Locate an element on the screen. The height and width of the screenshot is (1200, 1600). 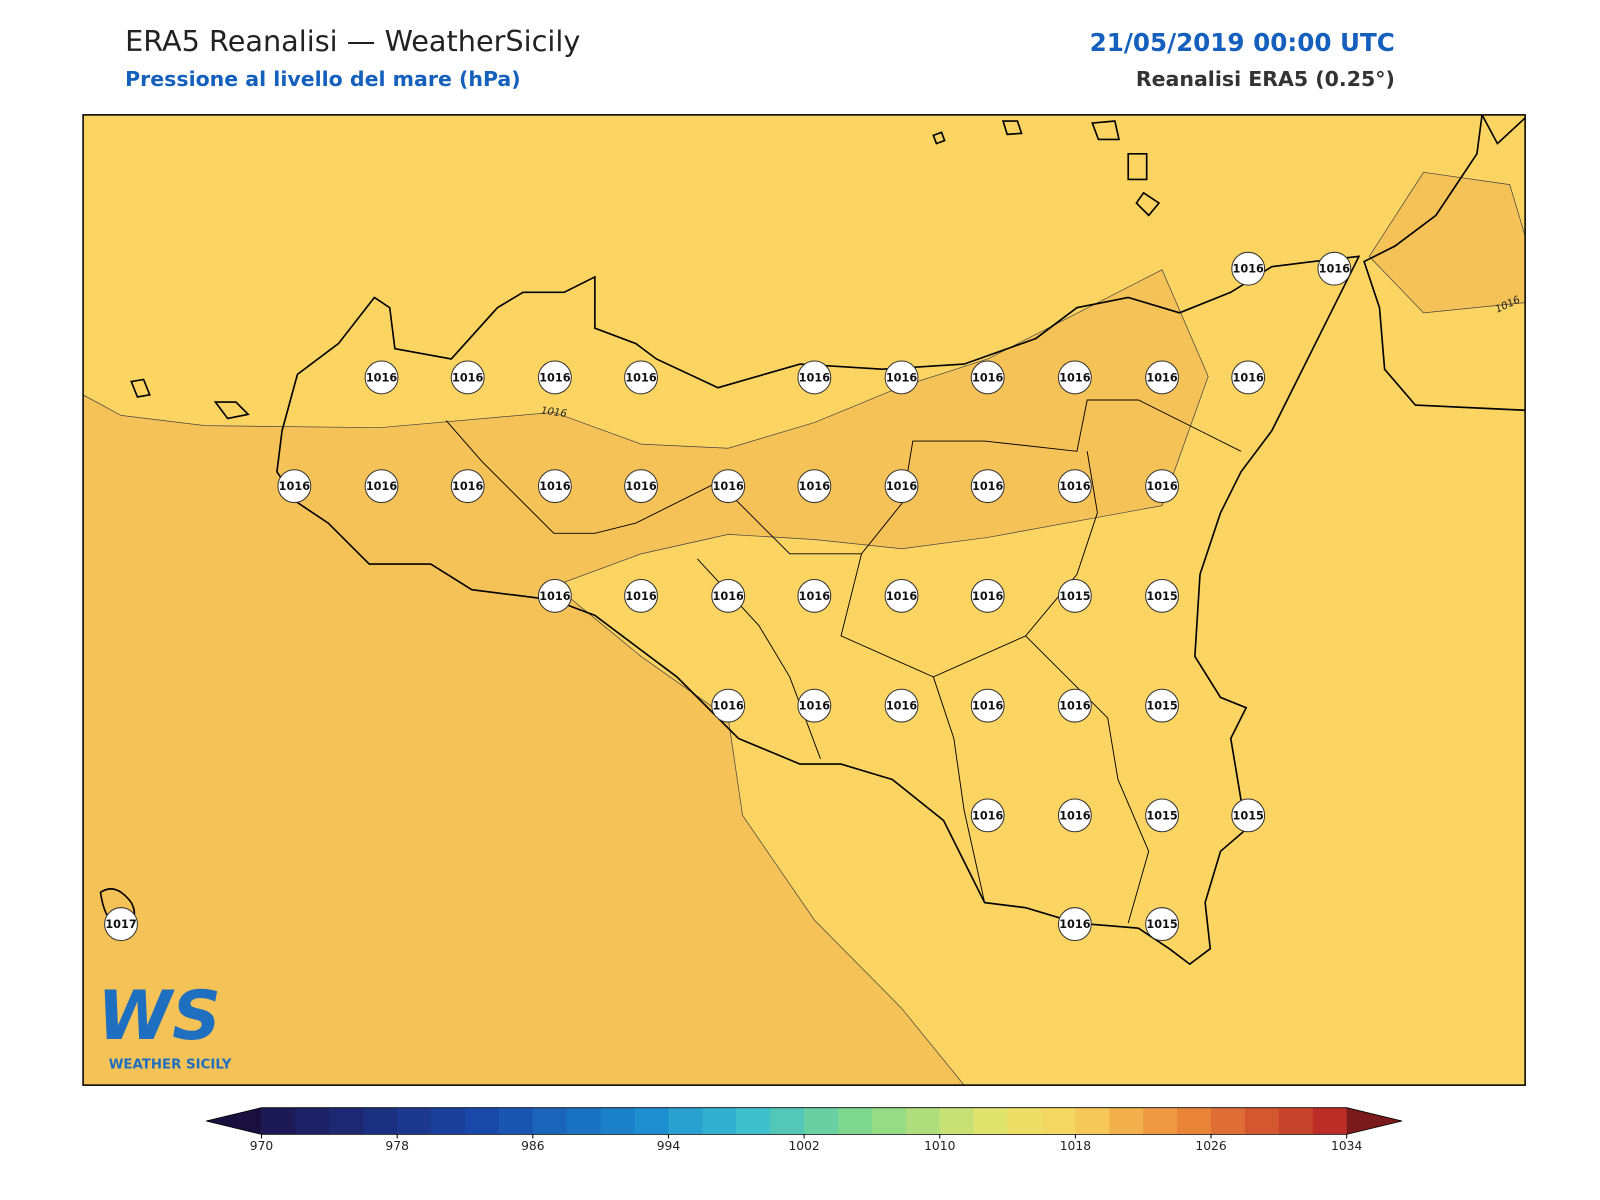
station-value: 1017 is located at coordinates (120, 924).